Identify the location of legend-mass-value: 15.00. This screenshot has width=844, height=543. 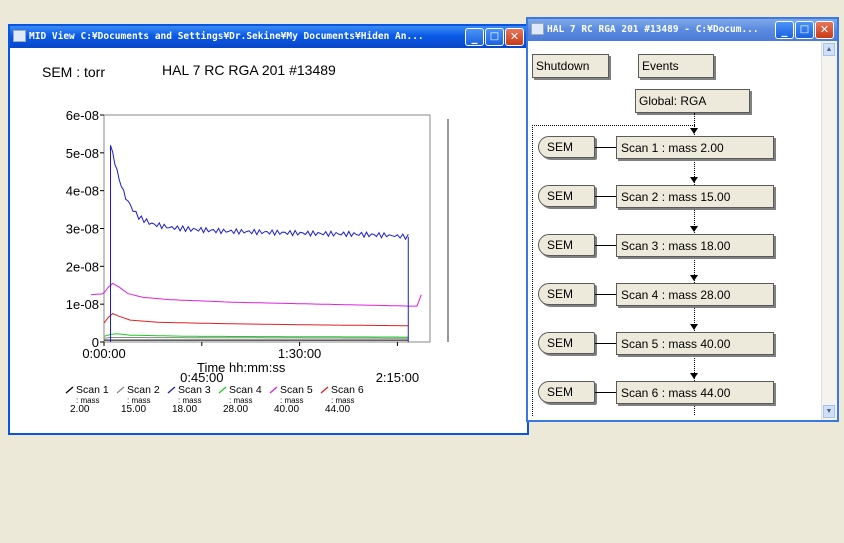
(133, 409).